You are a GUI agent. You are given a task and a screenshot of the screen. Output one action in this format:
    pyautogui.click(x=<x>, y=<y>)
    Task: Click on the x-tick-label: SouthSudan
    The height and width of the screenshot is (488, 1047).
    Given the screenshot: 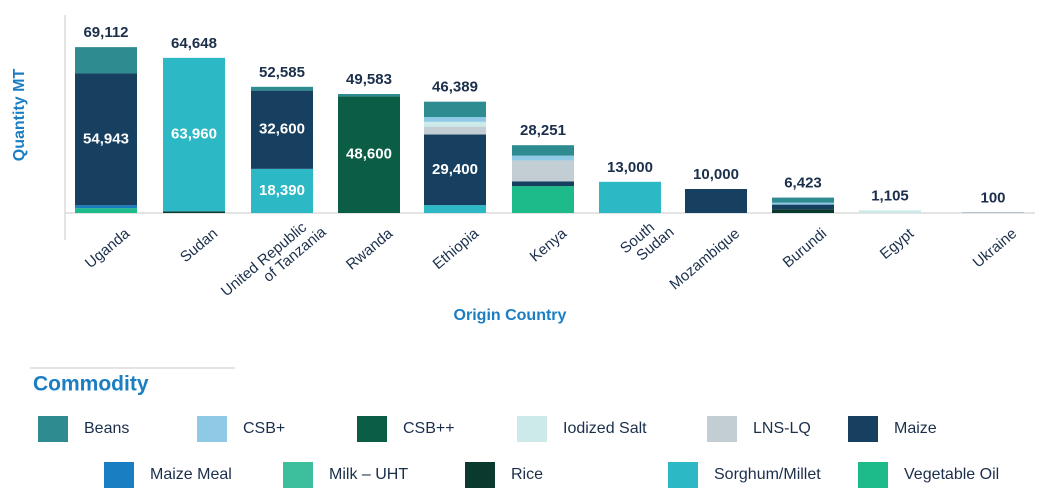 What is the action you would take?
    pyautogui.click(x=647, y=240)
    